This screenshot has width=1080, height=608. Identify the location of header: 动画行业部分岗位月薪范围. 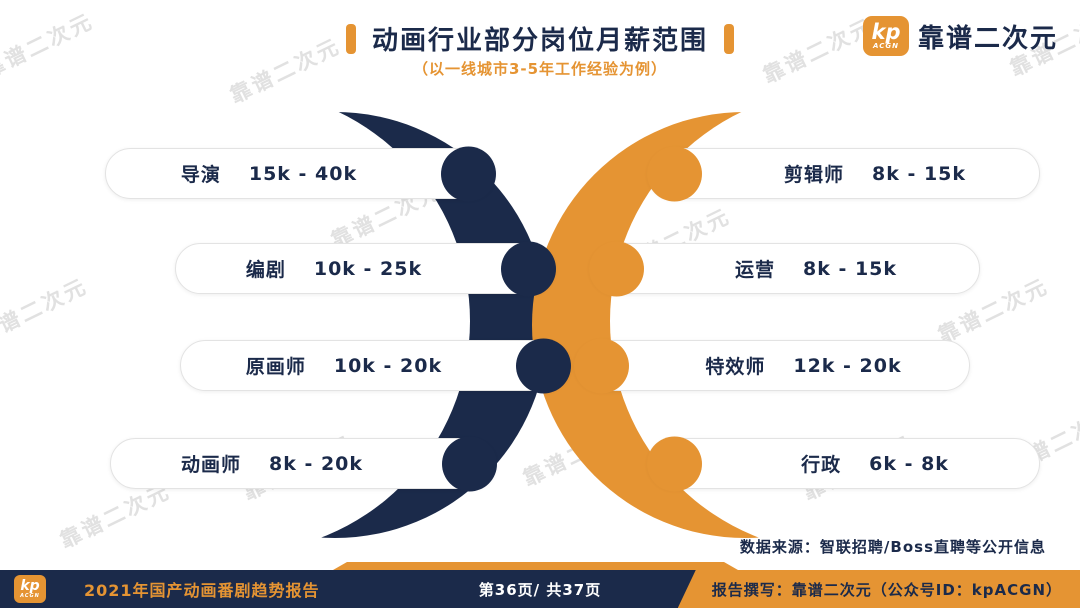
(540, 38).